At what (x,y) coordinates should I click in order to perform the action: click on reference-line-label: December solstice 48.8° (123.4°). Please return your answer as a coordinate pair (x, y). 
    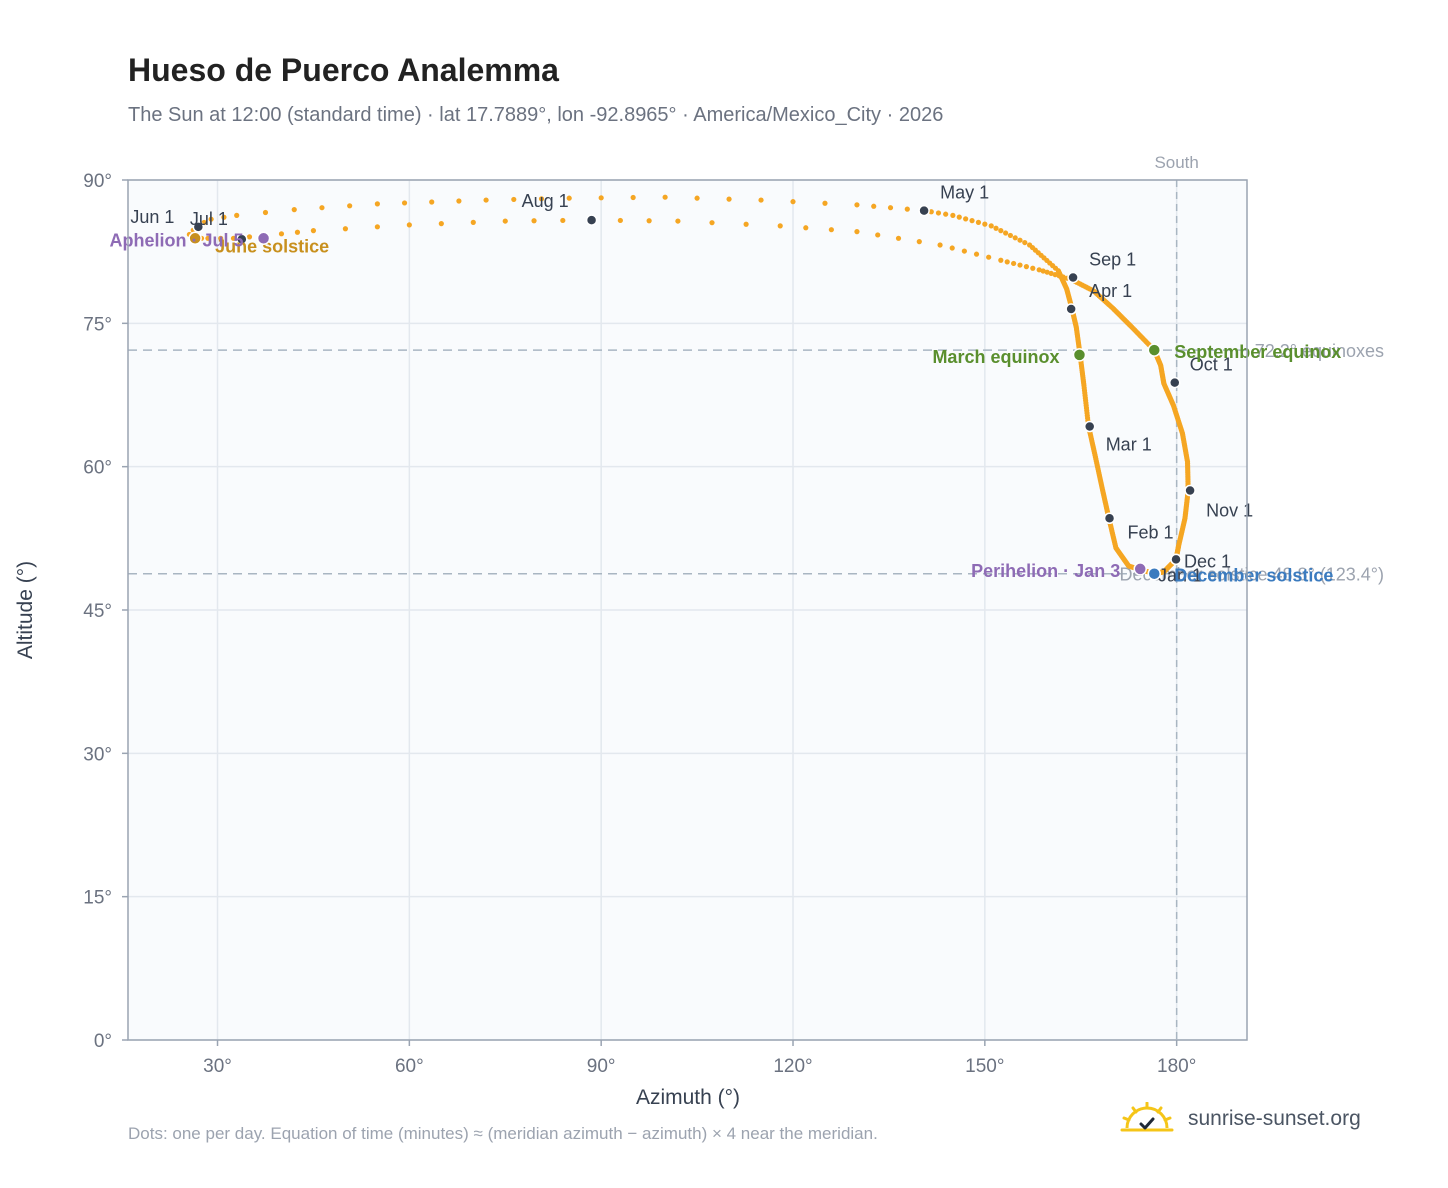
    Looking at the image, I should click on (1251, 575).